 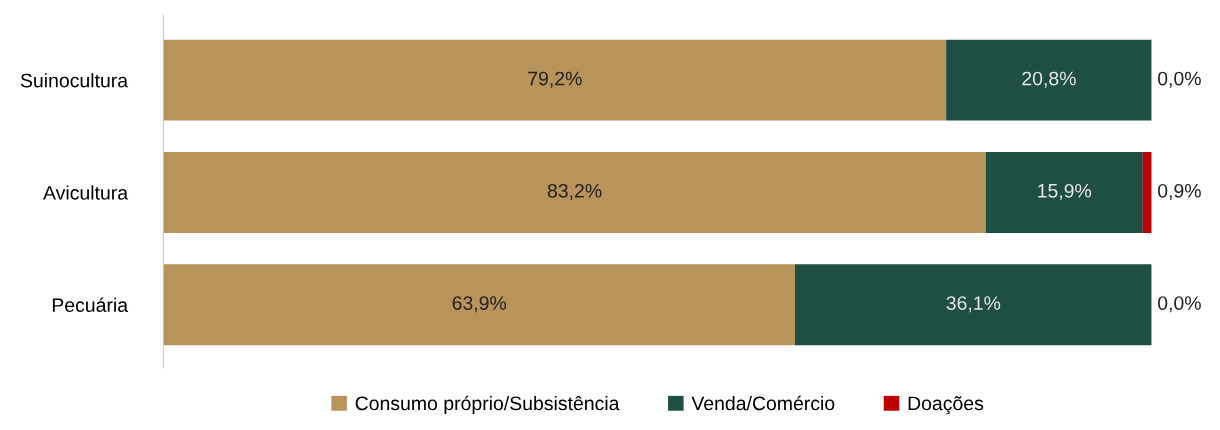 What do you see at coordinates (90, 304) in the screenshot?
I see `y-tick-label: Pecuária` at bounding box center [90, 304].